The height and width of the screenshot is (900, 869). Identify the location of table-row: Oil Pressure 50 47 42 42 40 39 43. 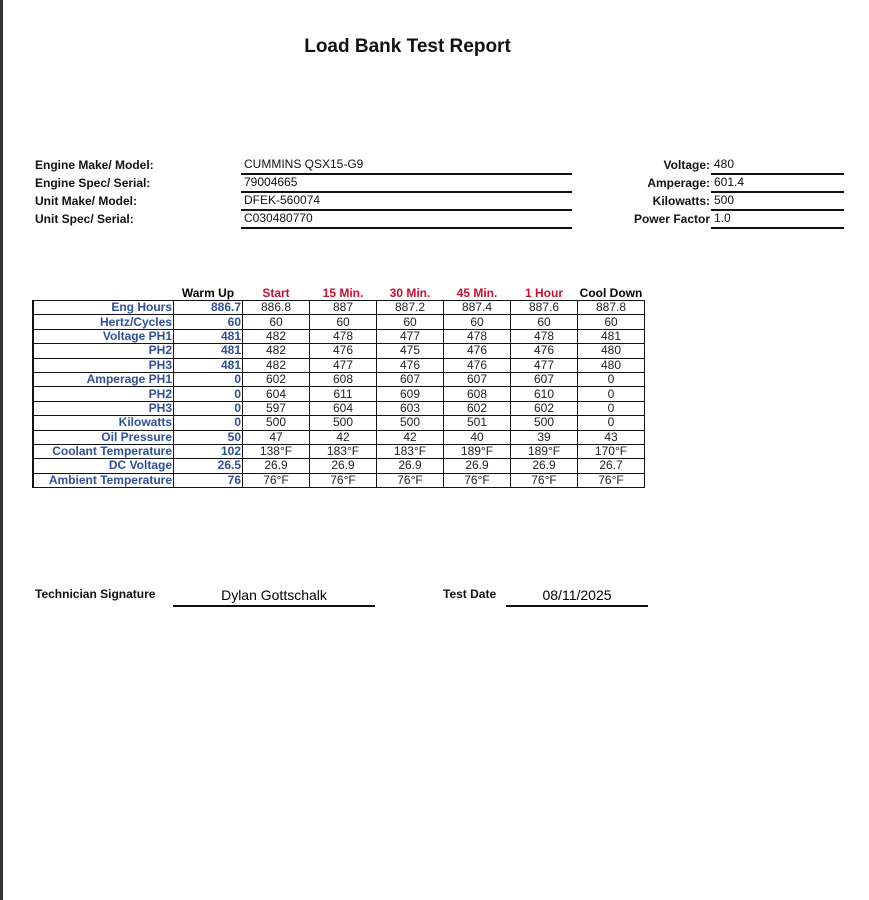
(338, 437).